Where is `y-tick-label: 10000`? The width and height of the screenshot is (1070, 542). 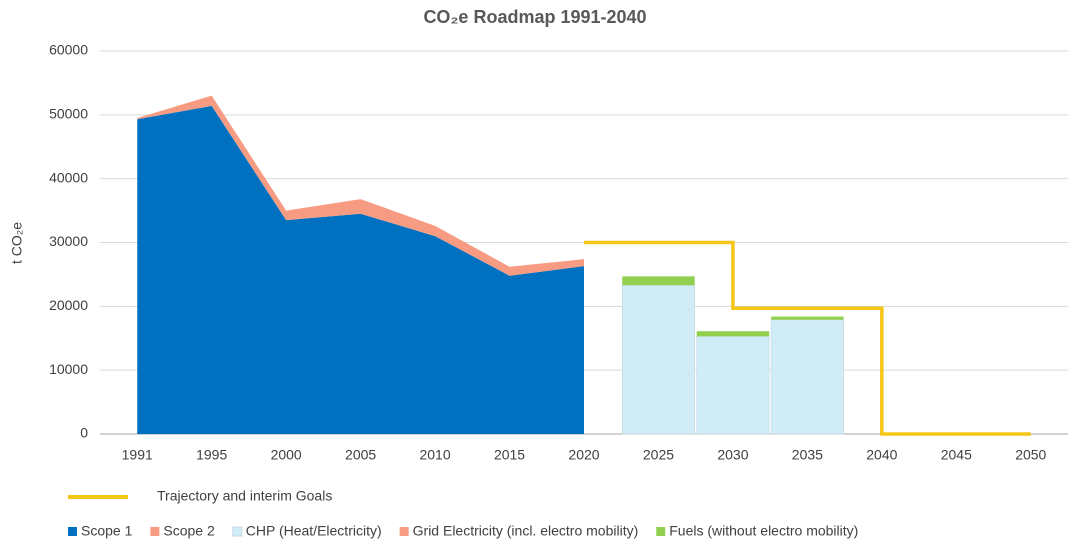 y-tick-label: 10000 is located at coordinates (68, 369).